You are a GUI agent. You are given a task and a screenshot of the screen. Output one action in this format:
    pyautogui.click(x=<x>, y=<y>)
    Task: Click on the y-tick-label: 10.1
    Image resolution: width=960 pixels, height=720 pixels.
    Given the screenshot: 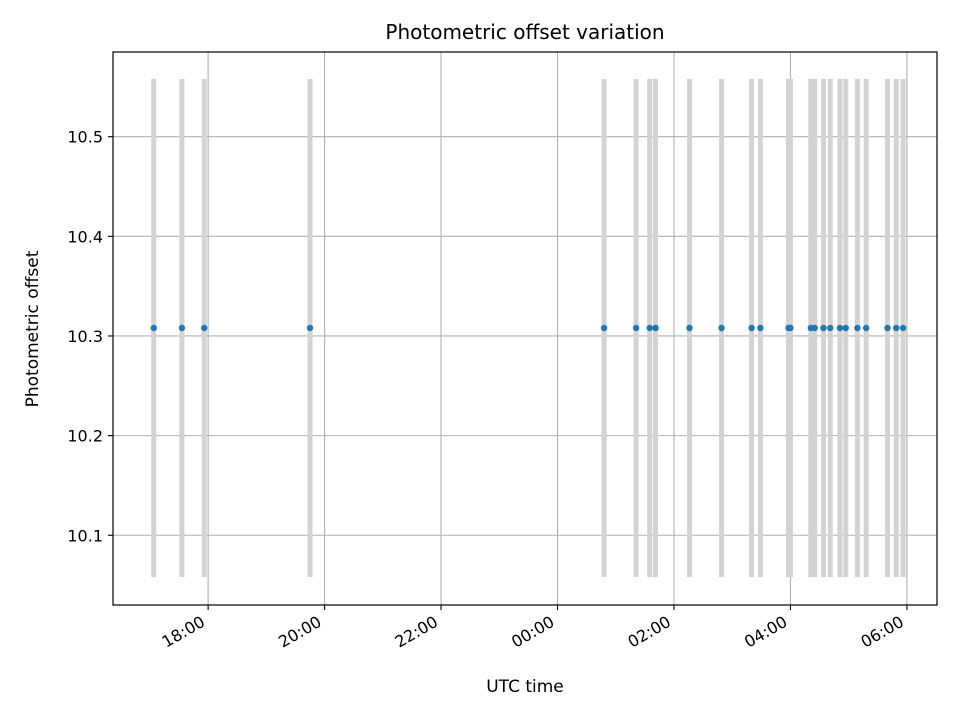 What is the action you would take?
    pyautogui.click(x=85, y=535)
    